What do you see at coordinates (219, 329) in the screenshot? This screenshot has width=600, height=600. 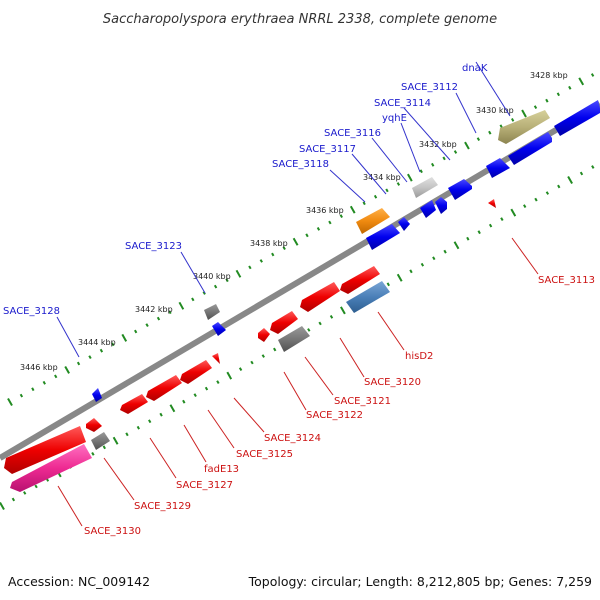 I see `gene-arrow-SACE_3123b` at bounding box center [219, 329].